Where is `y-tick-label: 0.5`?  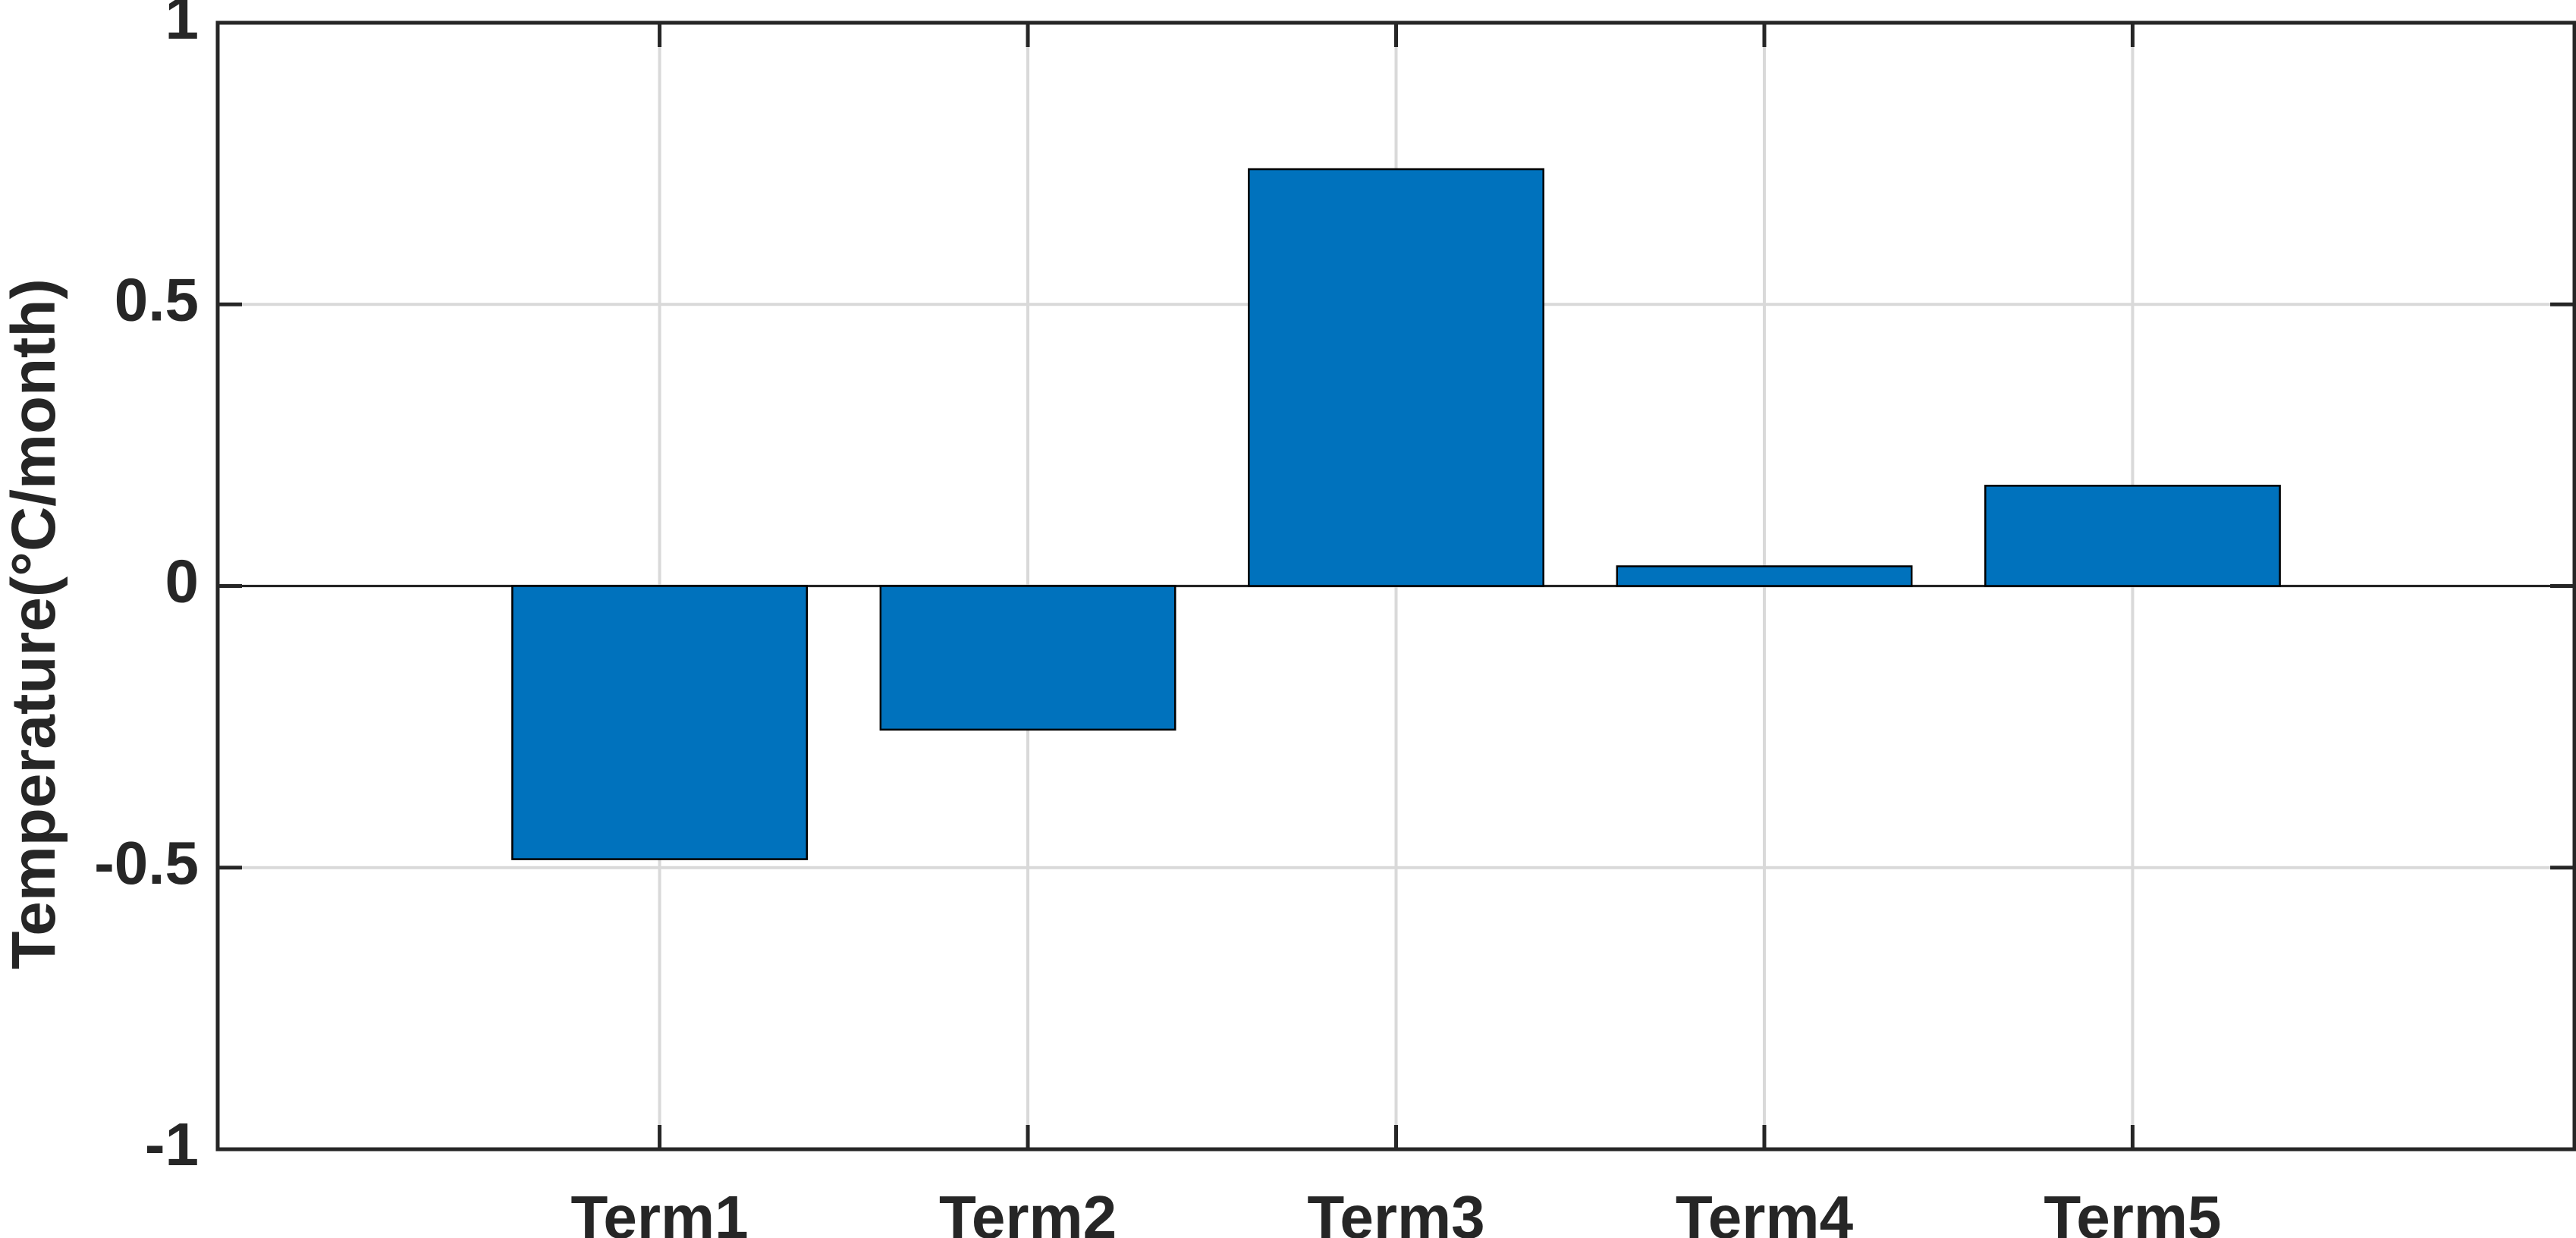 y-tick-label: 0.5 is located at coordinates (157, 299).